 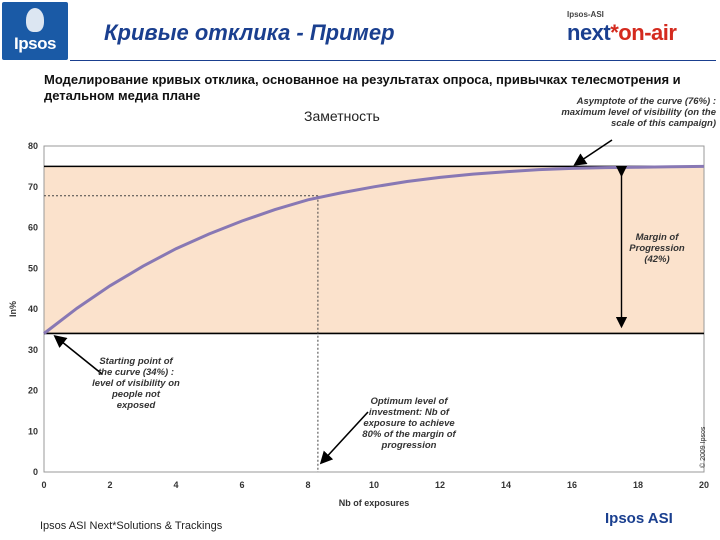 What do you see at coordinates (109, 485) in the screenshot?
I see `x-tick-label: 2` at bounding box center [109, 485].